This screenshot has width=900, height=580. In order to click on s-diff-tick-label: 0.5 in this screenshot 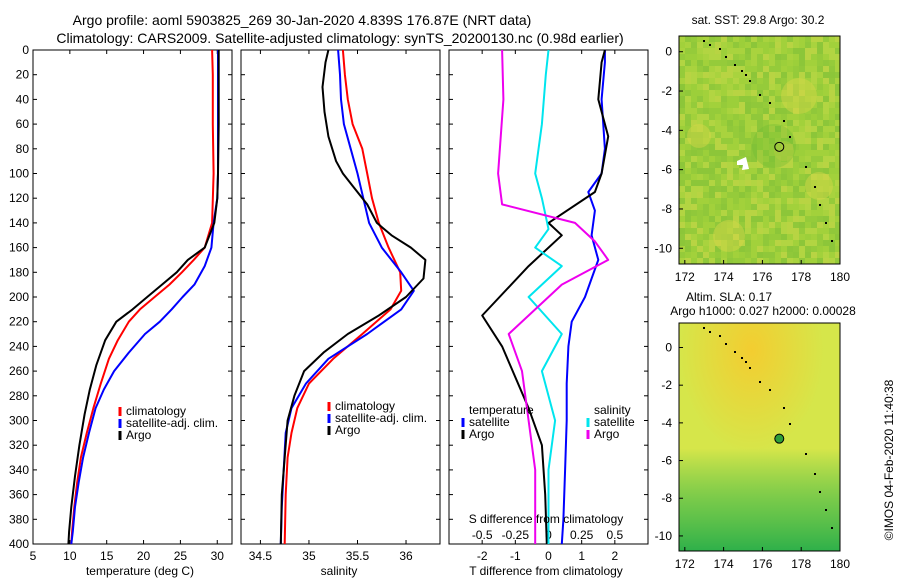, I will do `click(614, 535)`.